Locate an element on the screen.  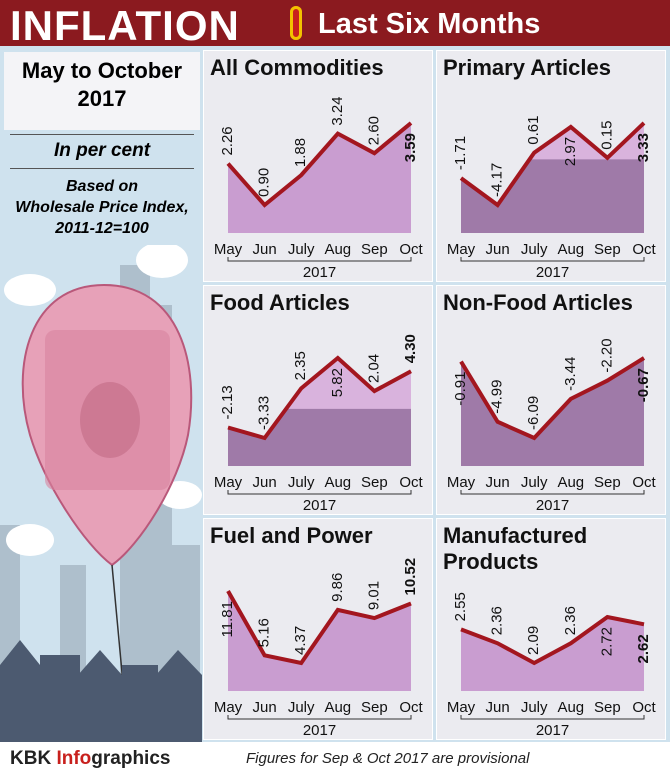
value-label: 2.55 is located at coordinates (460, 606).